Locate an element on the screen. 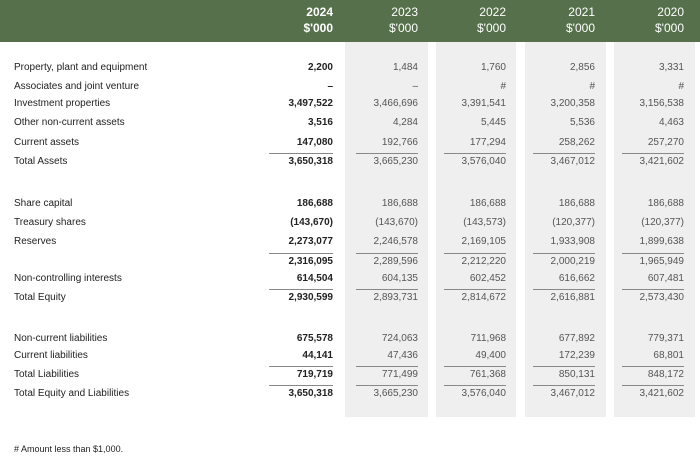 This screenshot has width=700, height=458. table-cell: 1,933,908 is located at coordinates (573, 241).